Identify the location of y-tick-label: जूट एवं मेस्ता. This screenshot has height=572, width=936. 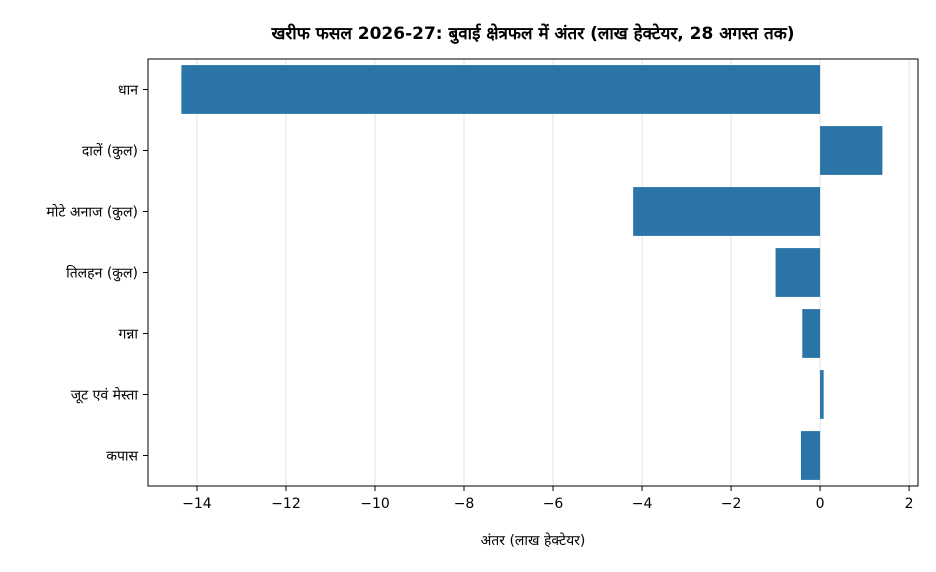
(105, 395).